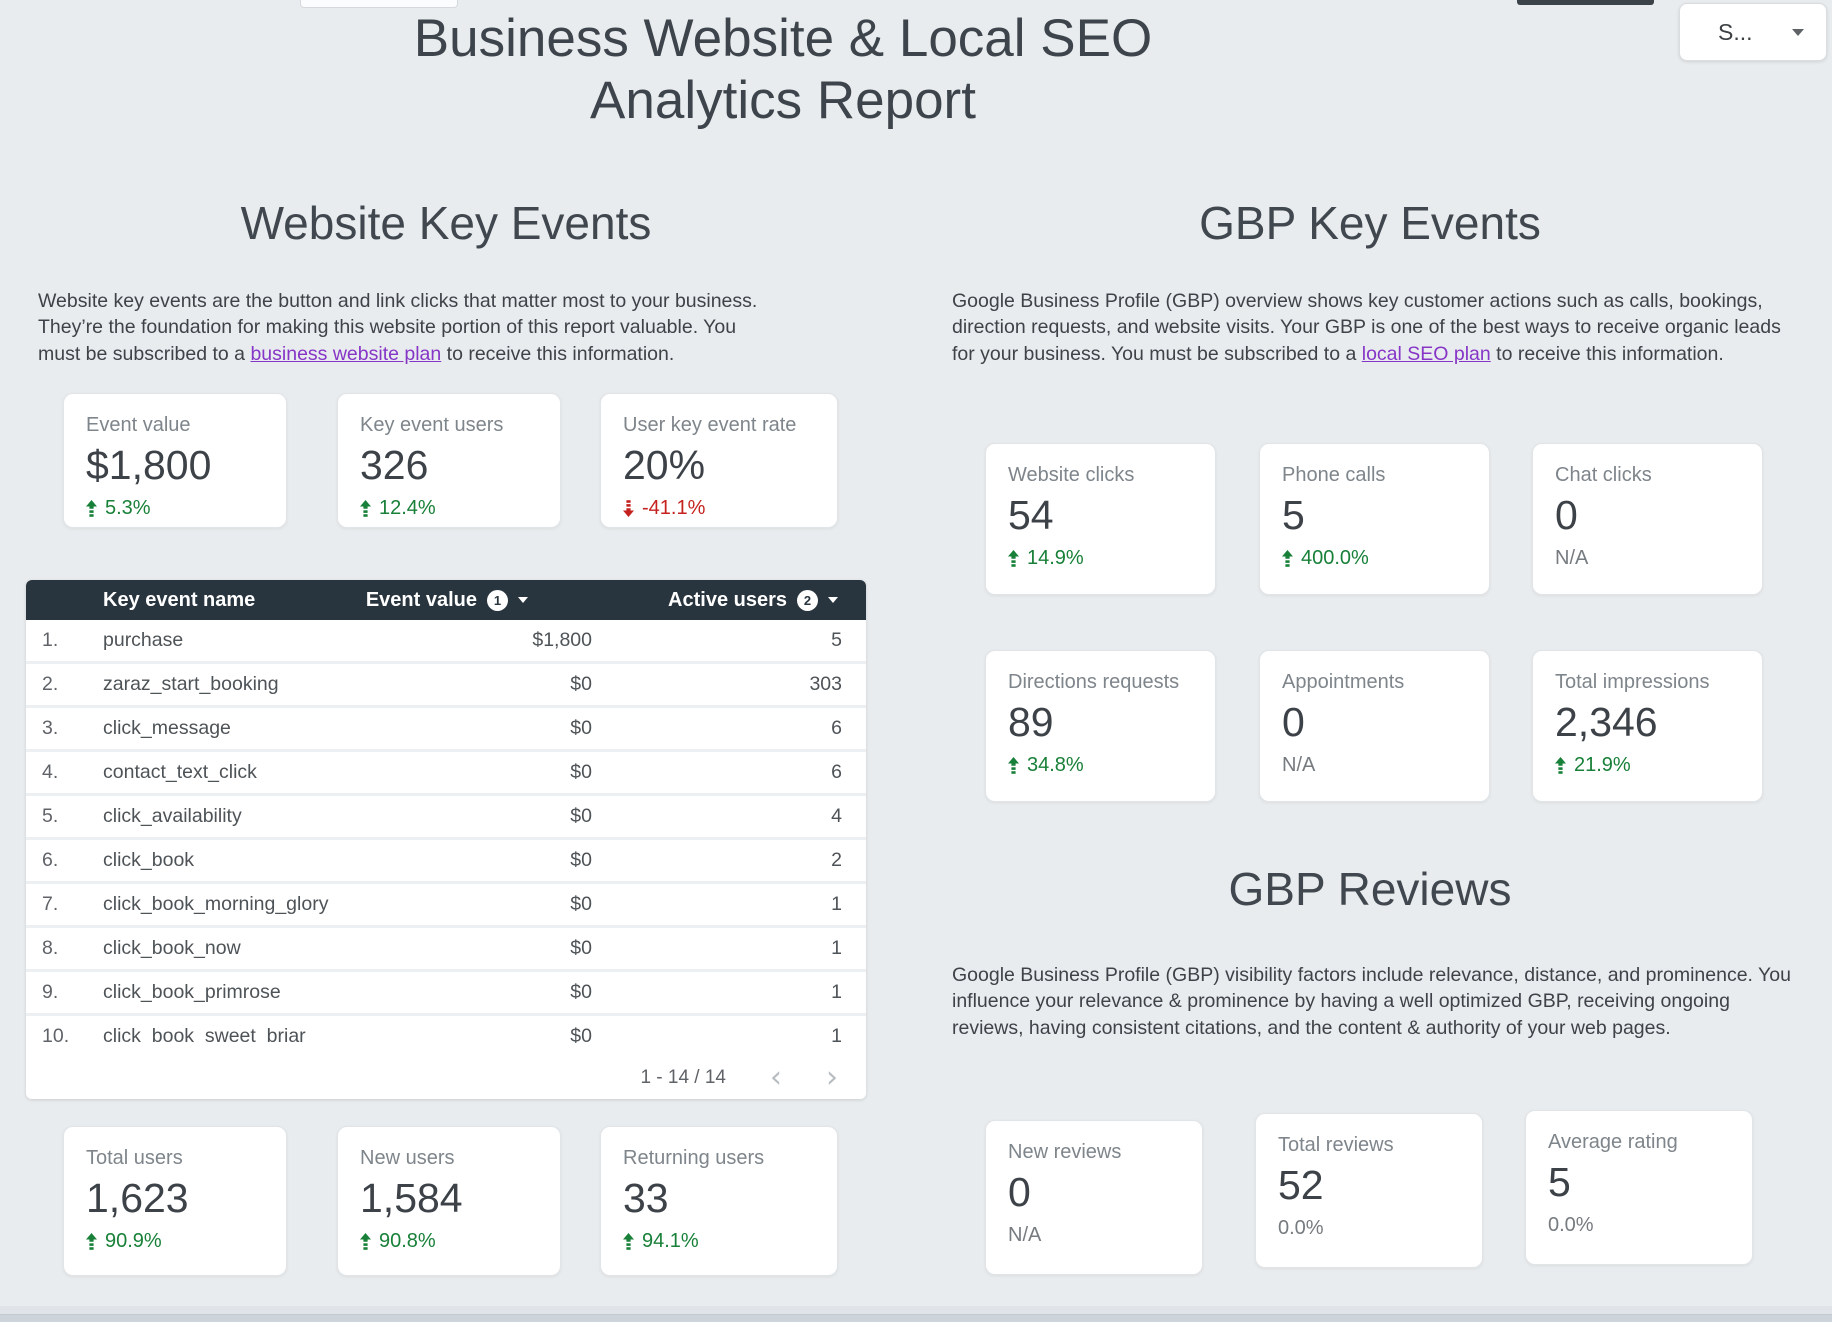 This screenshot has height=1322, width=1832. I want to click on scorecard-delta: 5.3%, so click(175, 508).